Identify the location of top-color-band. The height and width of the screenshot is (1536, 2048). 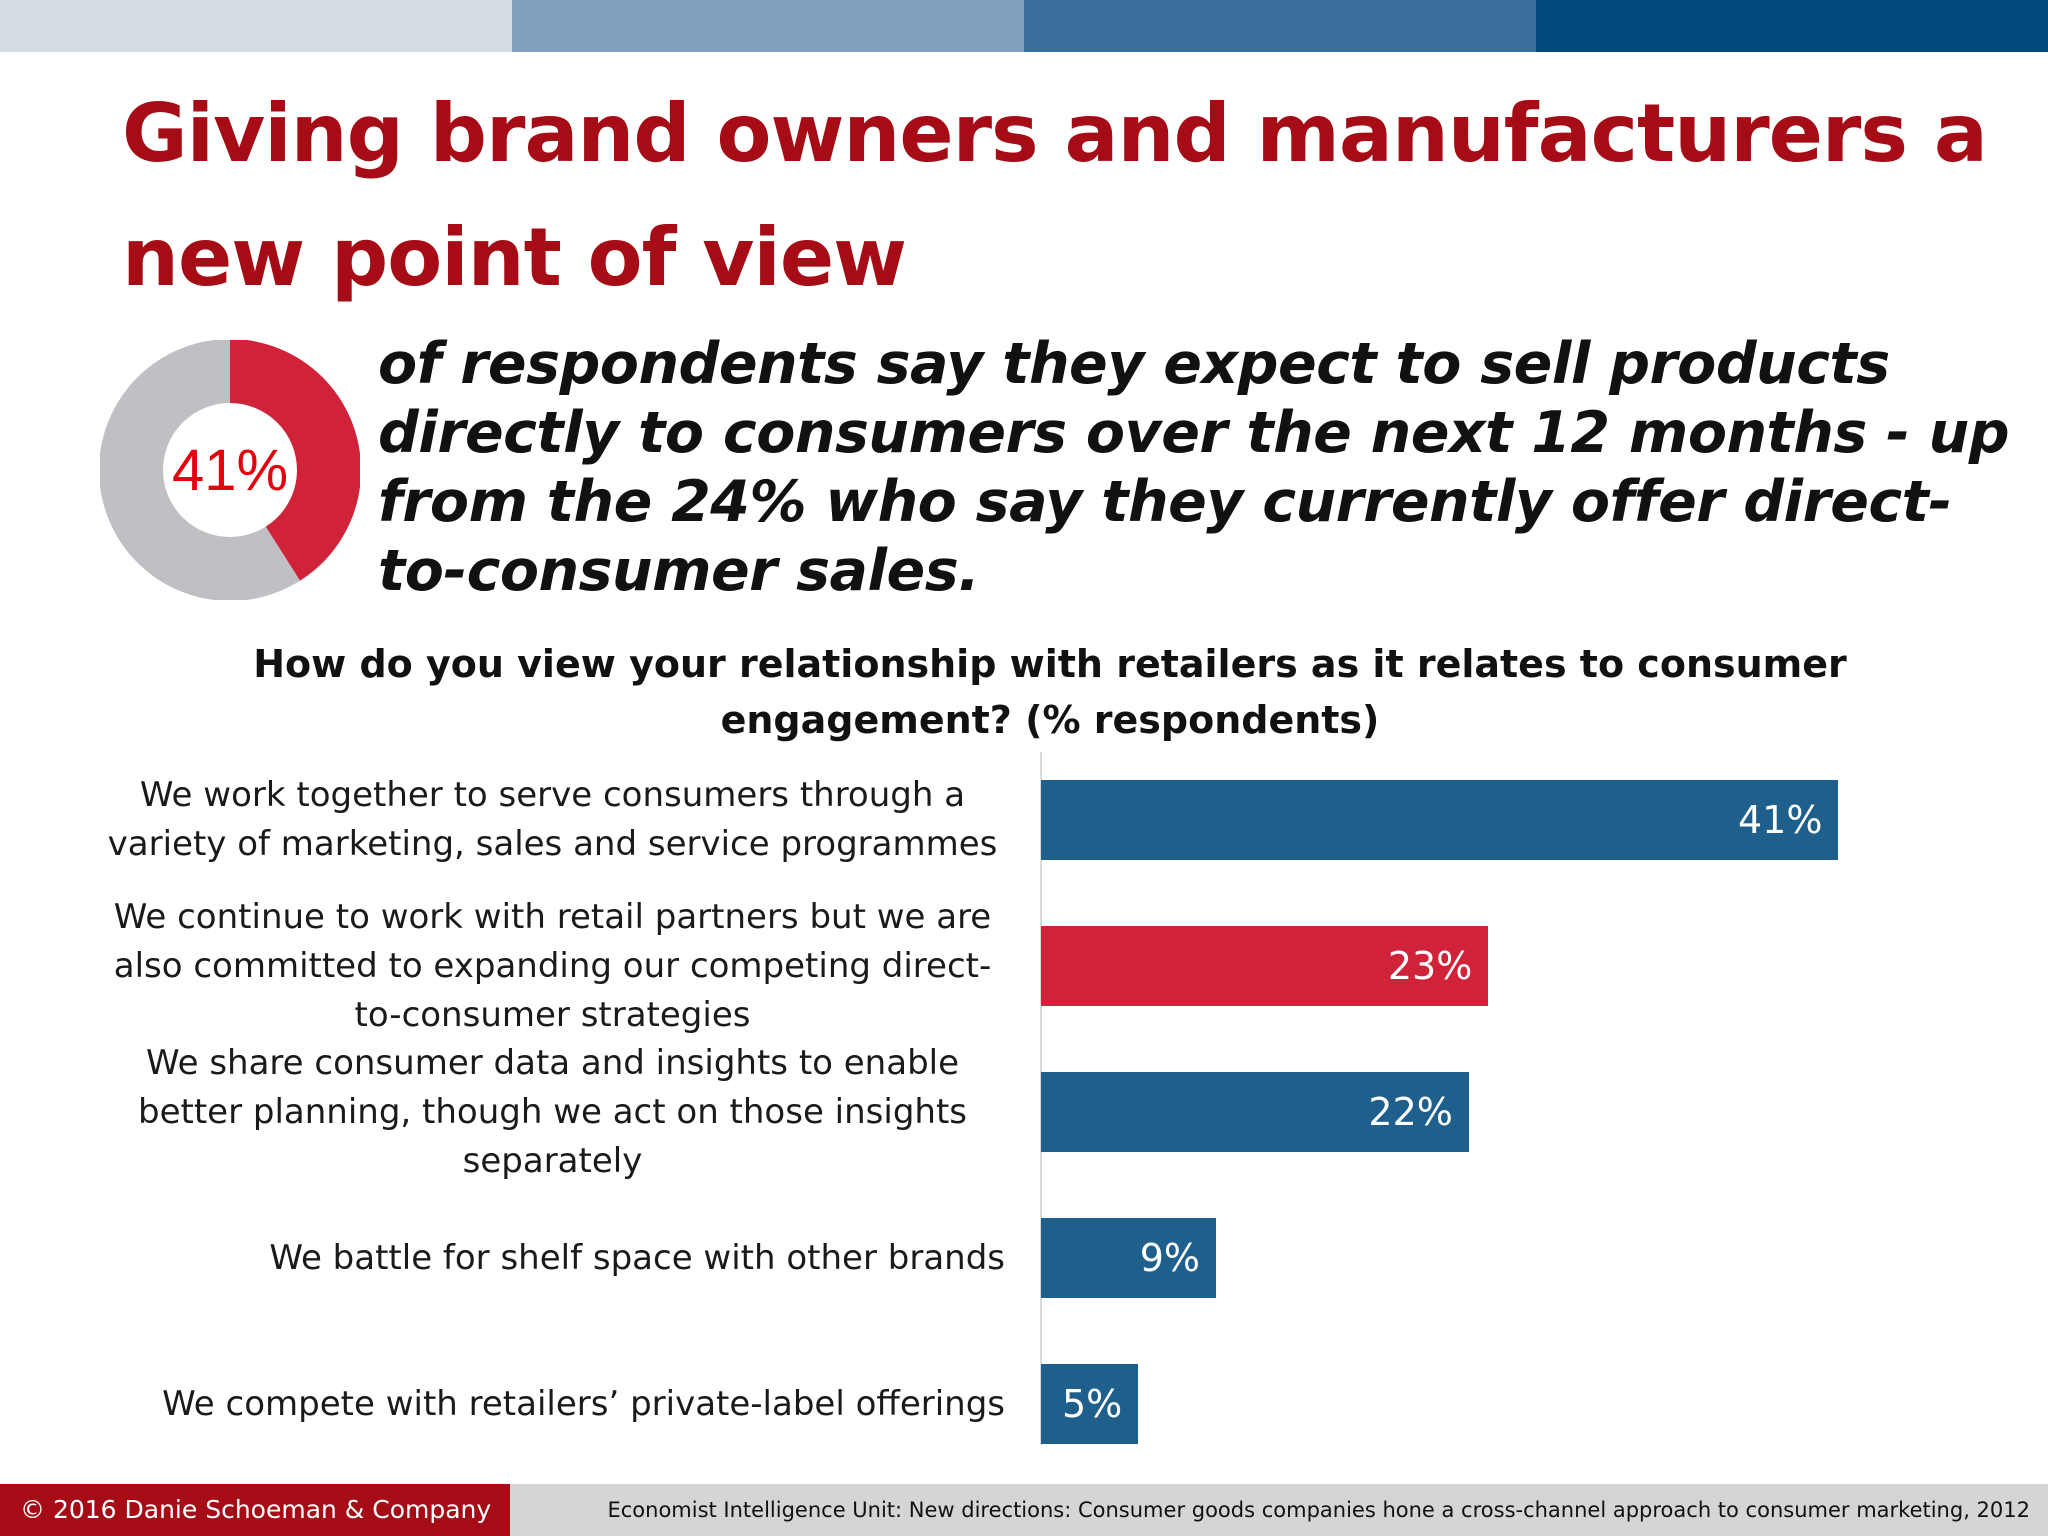
(1024, 26).